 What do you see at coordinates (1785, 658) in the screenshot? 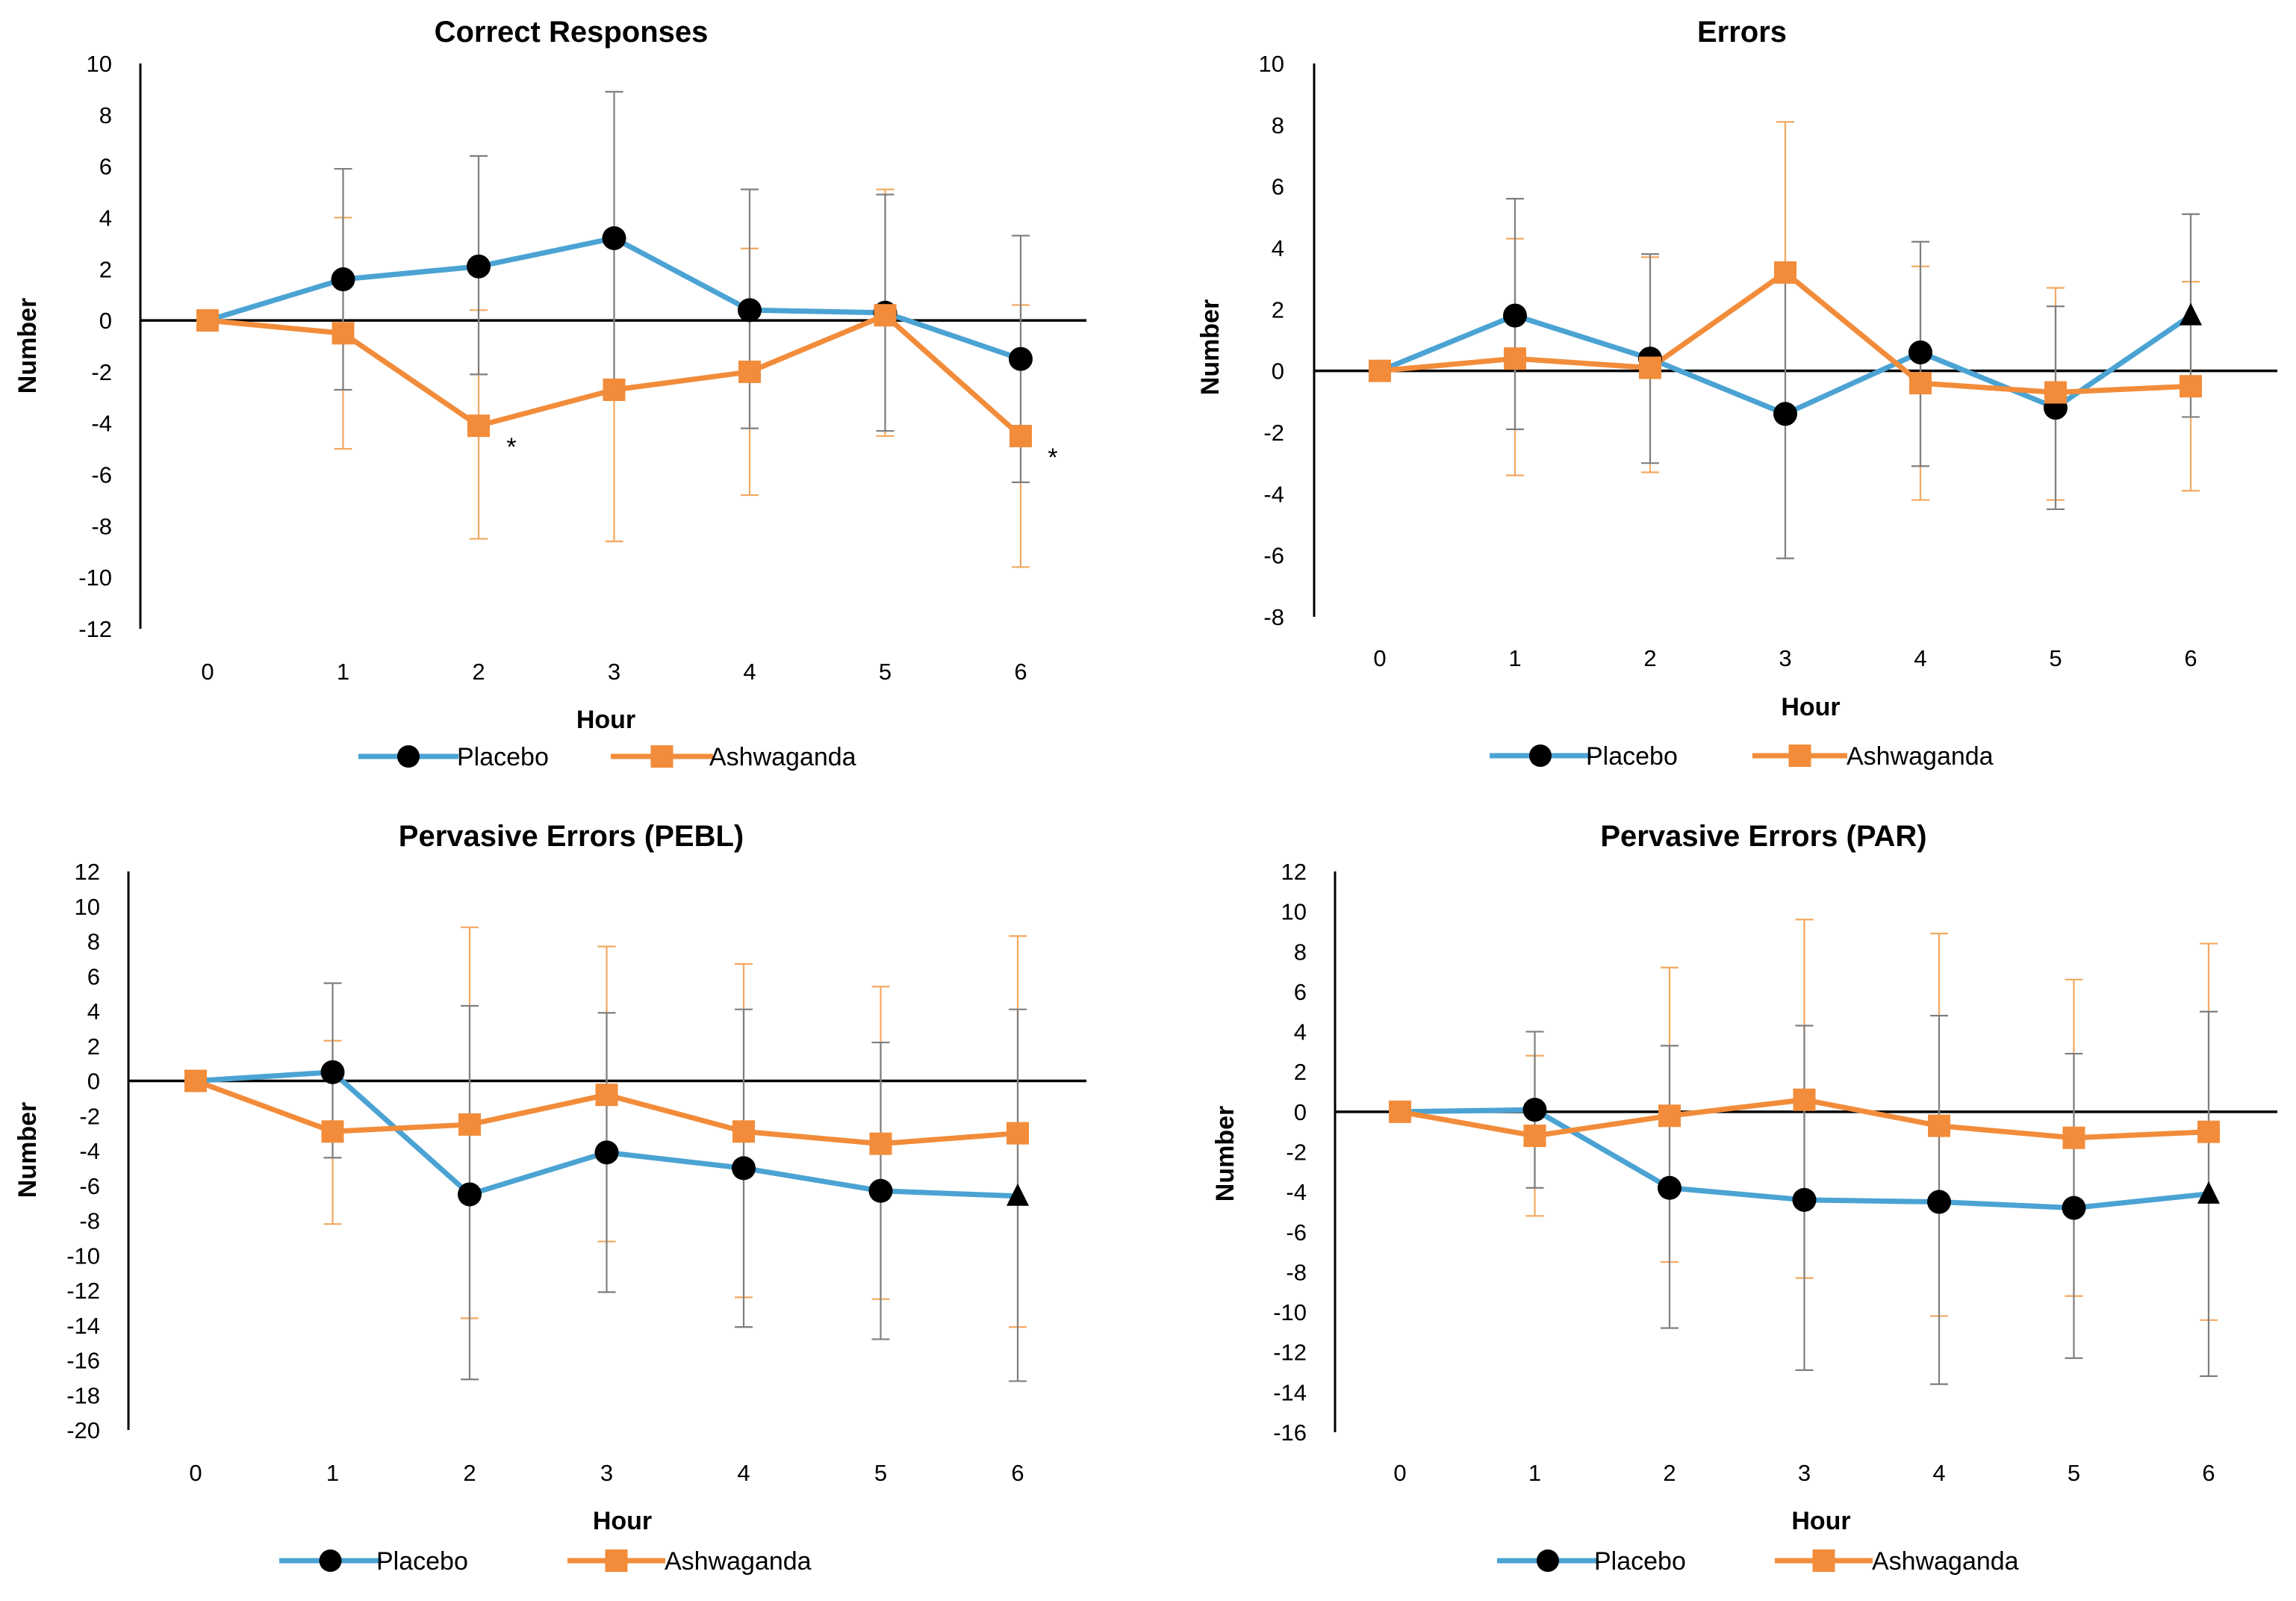
I see `x-tick-label: 3` at bounding box center [1785, 658].